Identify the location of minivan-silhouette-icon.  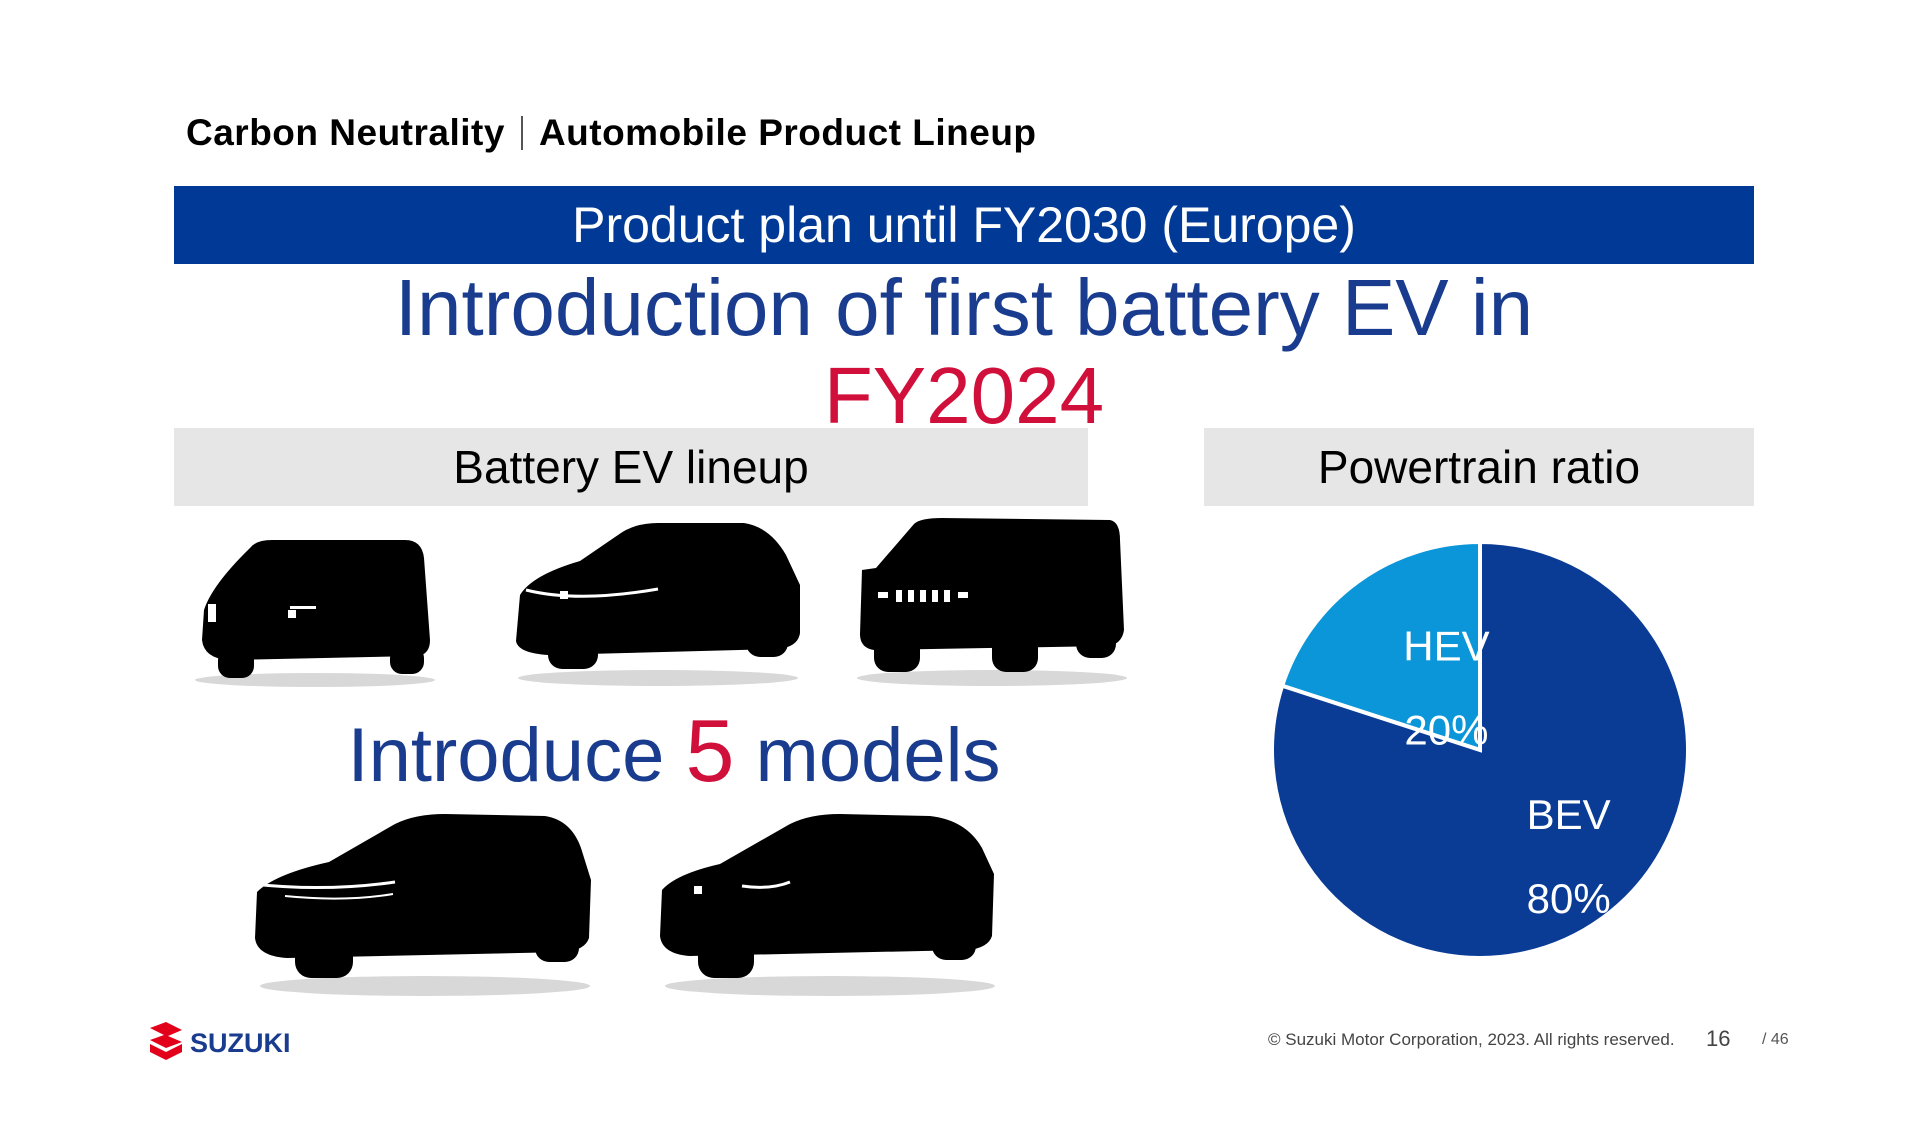
(315, 613).